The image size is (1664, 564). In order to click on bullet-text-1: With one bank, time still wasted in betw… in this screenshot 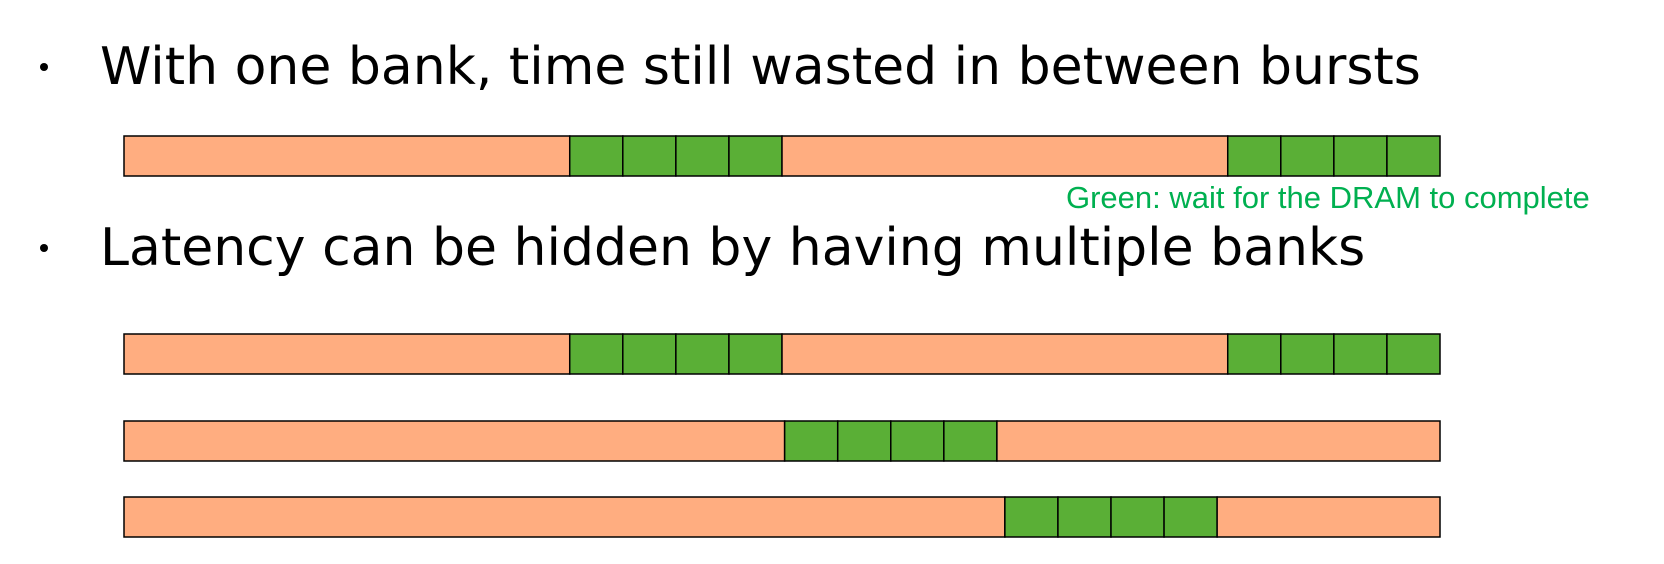, I will do `click(760, 67)`.